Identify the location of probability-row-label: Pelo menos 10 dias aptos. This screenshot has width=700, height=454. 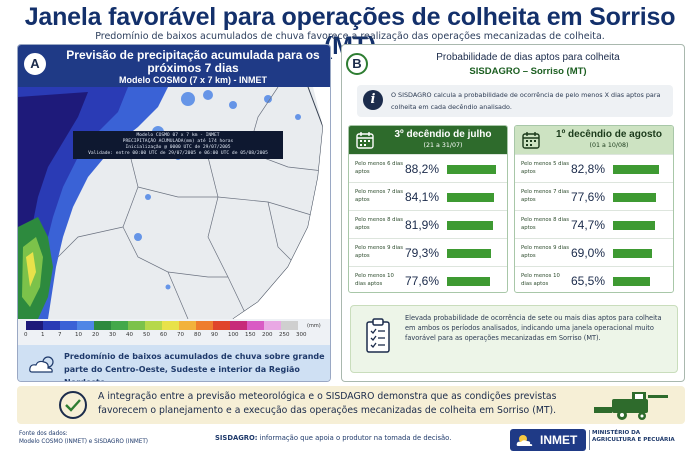
(540, 280).